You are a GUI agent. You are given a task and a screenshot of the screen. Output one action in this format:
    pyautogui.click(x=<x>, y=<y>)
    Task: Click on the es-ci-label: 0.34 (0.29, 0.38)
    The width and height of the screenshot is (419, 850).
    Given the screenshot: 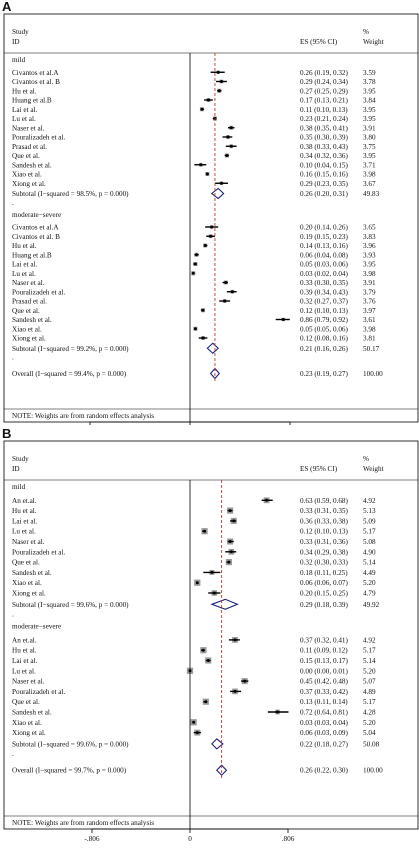 What is the action you would take?
    pyautogui.click(x=324, y=552)
    